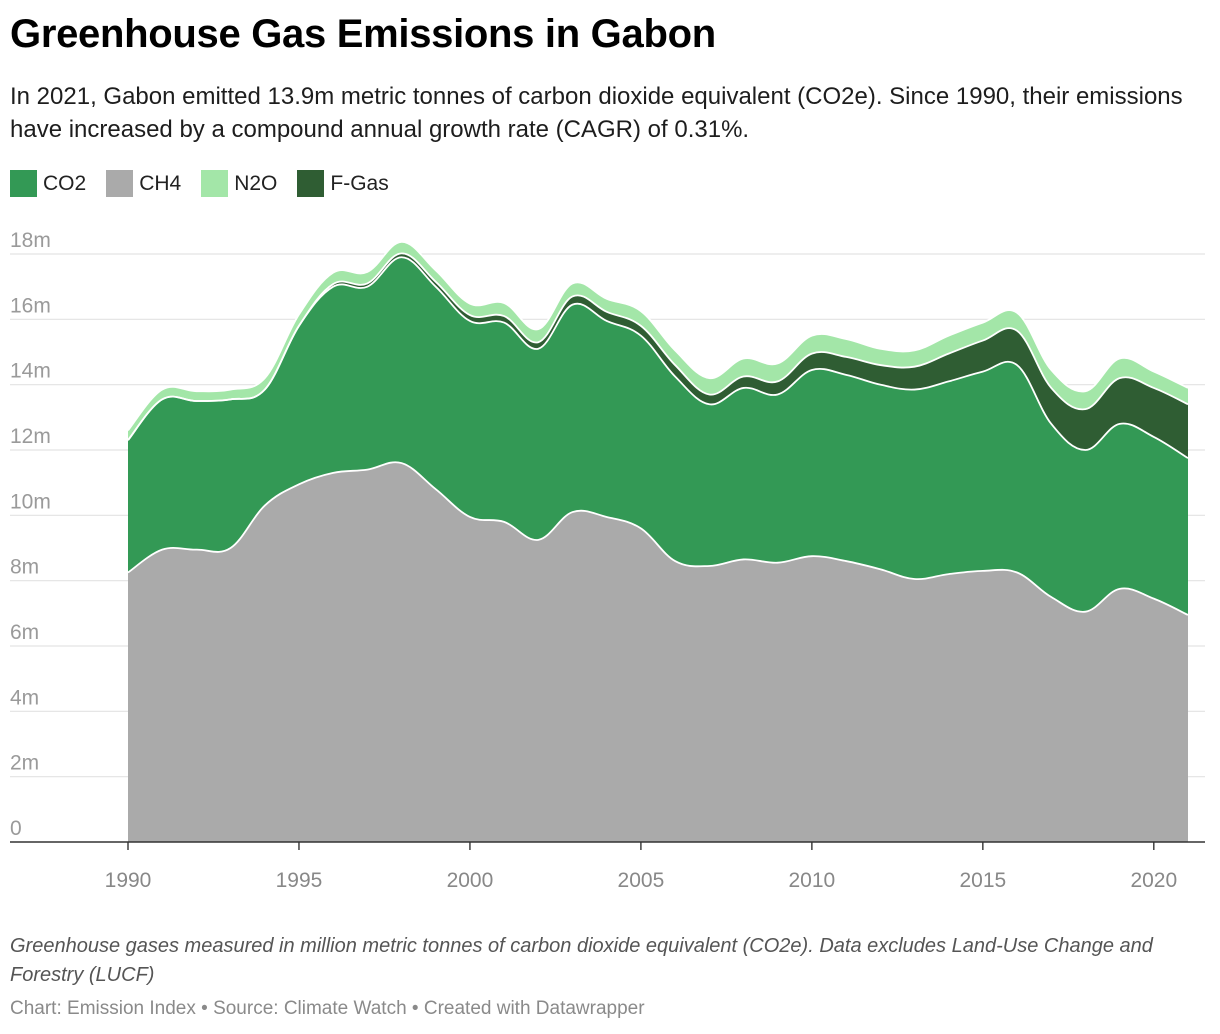 Image resolution: width=1220 pixels, height=1034 pixels. I want to click on legend: CO2 CH4 N2O F-Gas, so click(209, 183).